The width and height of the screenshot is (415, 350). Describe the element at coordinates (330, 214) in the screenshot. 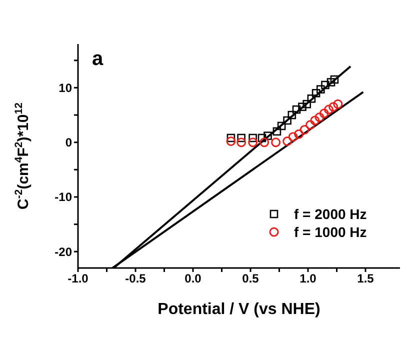

I see `legend-label: f = 2000 Hz` at that location.